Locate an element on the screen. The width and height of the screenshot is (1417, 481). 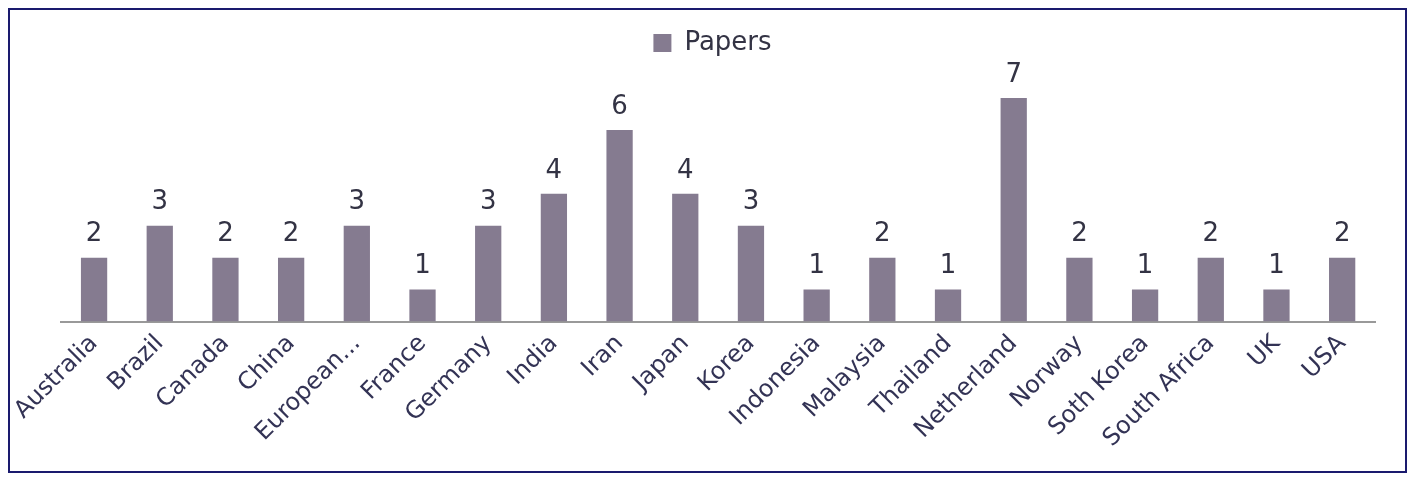
data-label: 7 is located at coordinates (1013, 72).